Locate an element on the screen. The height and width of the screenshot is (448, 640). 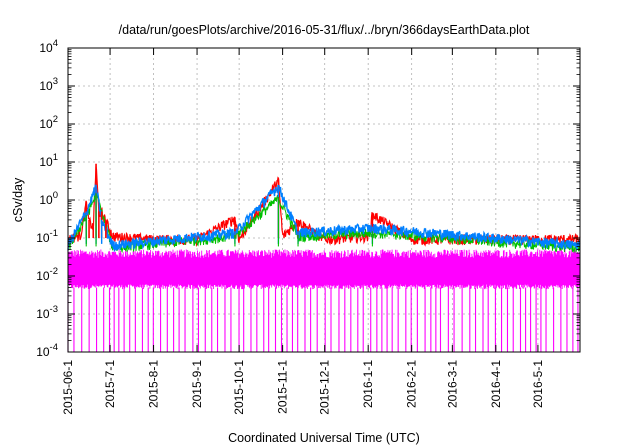
series-dropouts is located at coordinates (323, 319).